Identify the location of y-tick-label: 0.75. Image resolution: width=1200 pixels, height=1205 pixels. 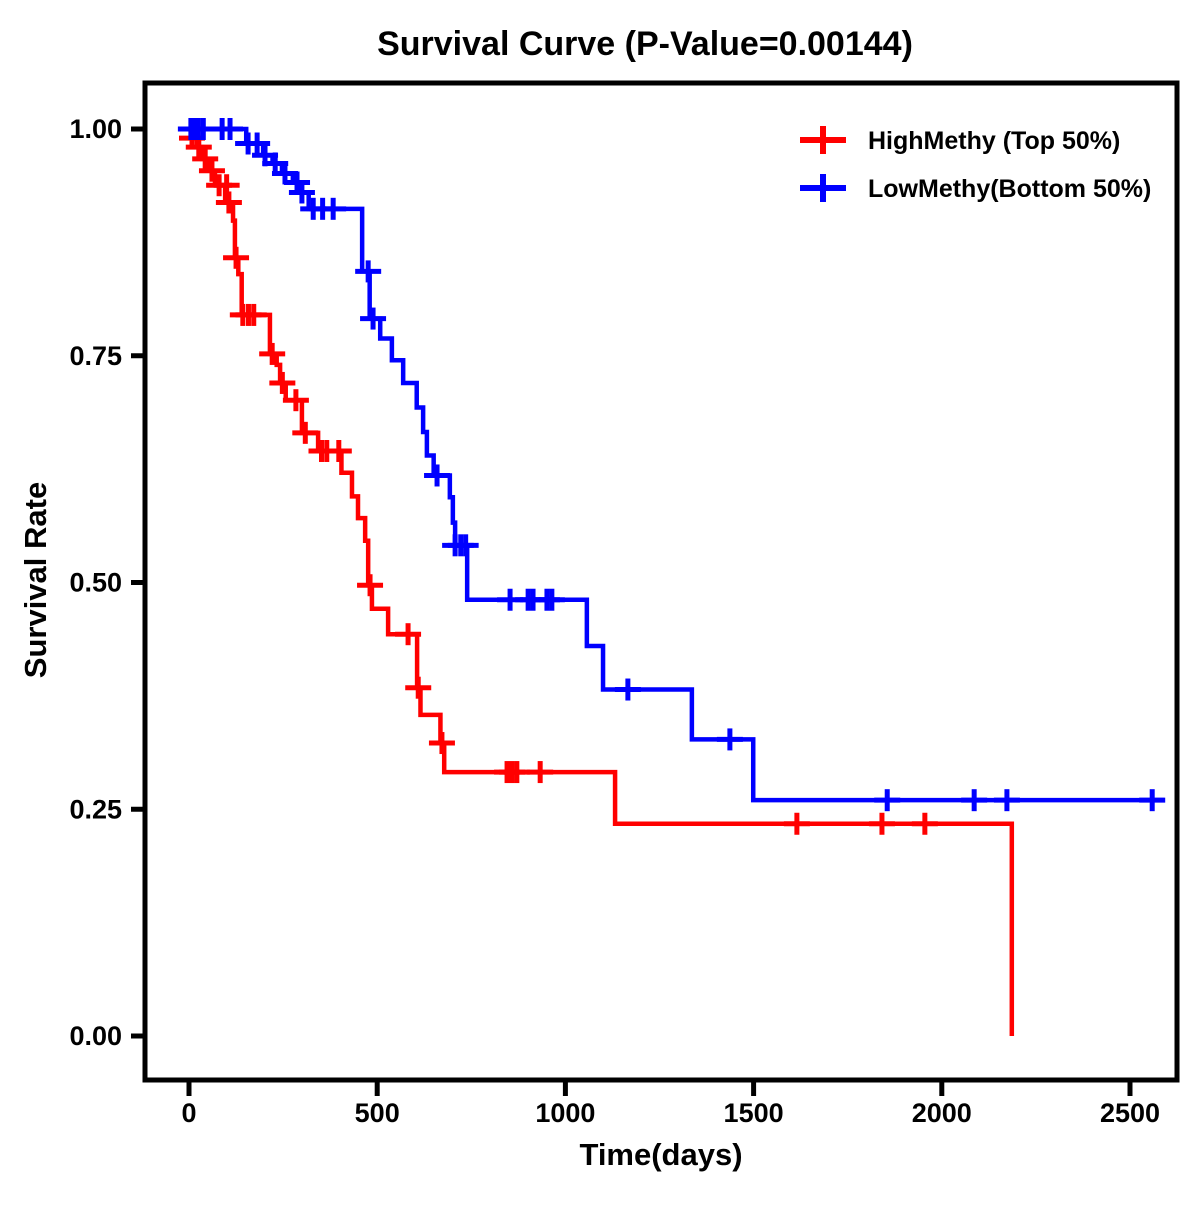
(95, 356).